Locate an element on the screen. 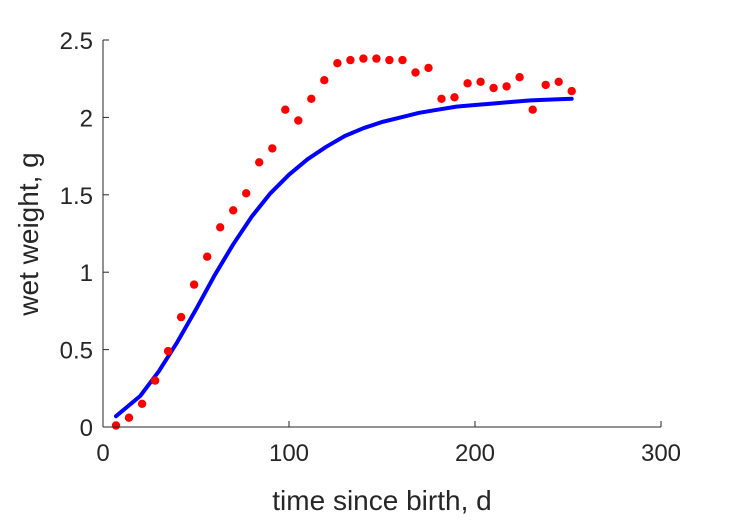 This screenshot has height=521, width=729. y-axis-label: wet weight, g is located at coordinates (28, 234).